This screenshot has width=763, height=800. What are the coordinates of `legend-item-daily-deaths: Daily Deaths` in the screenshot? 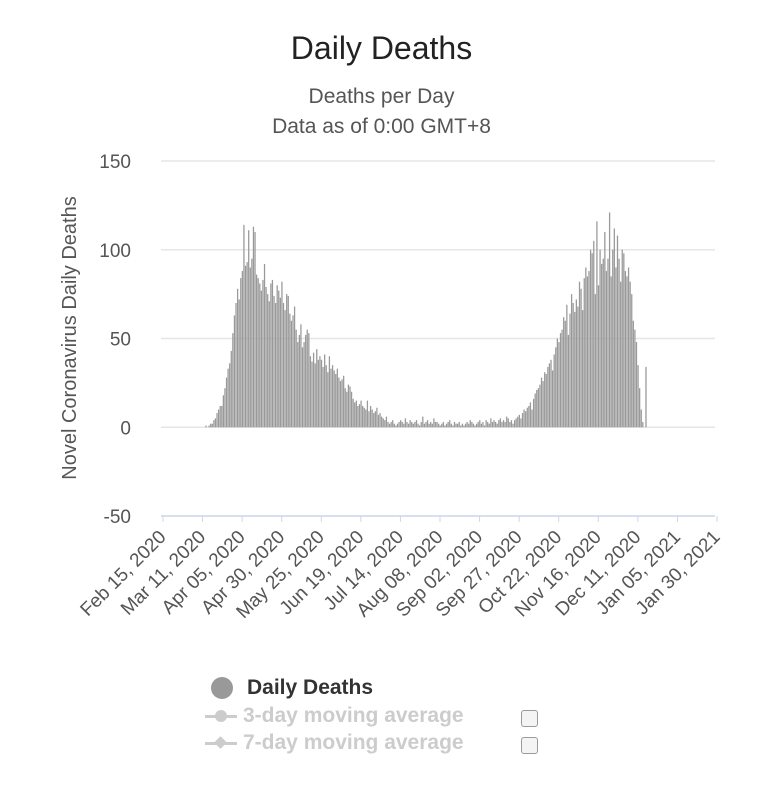 It's located at (292, 688).